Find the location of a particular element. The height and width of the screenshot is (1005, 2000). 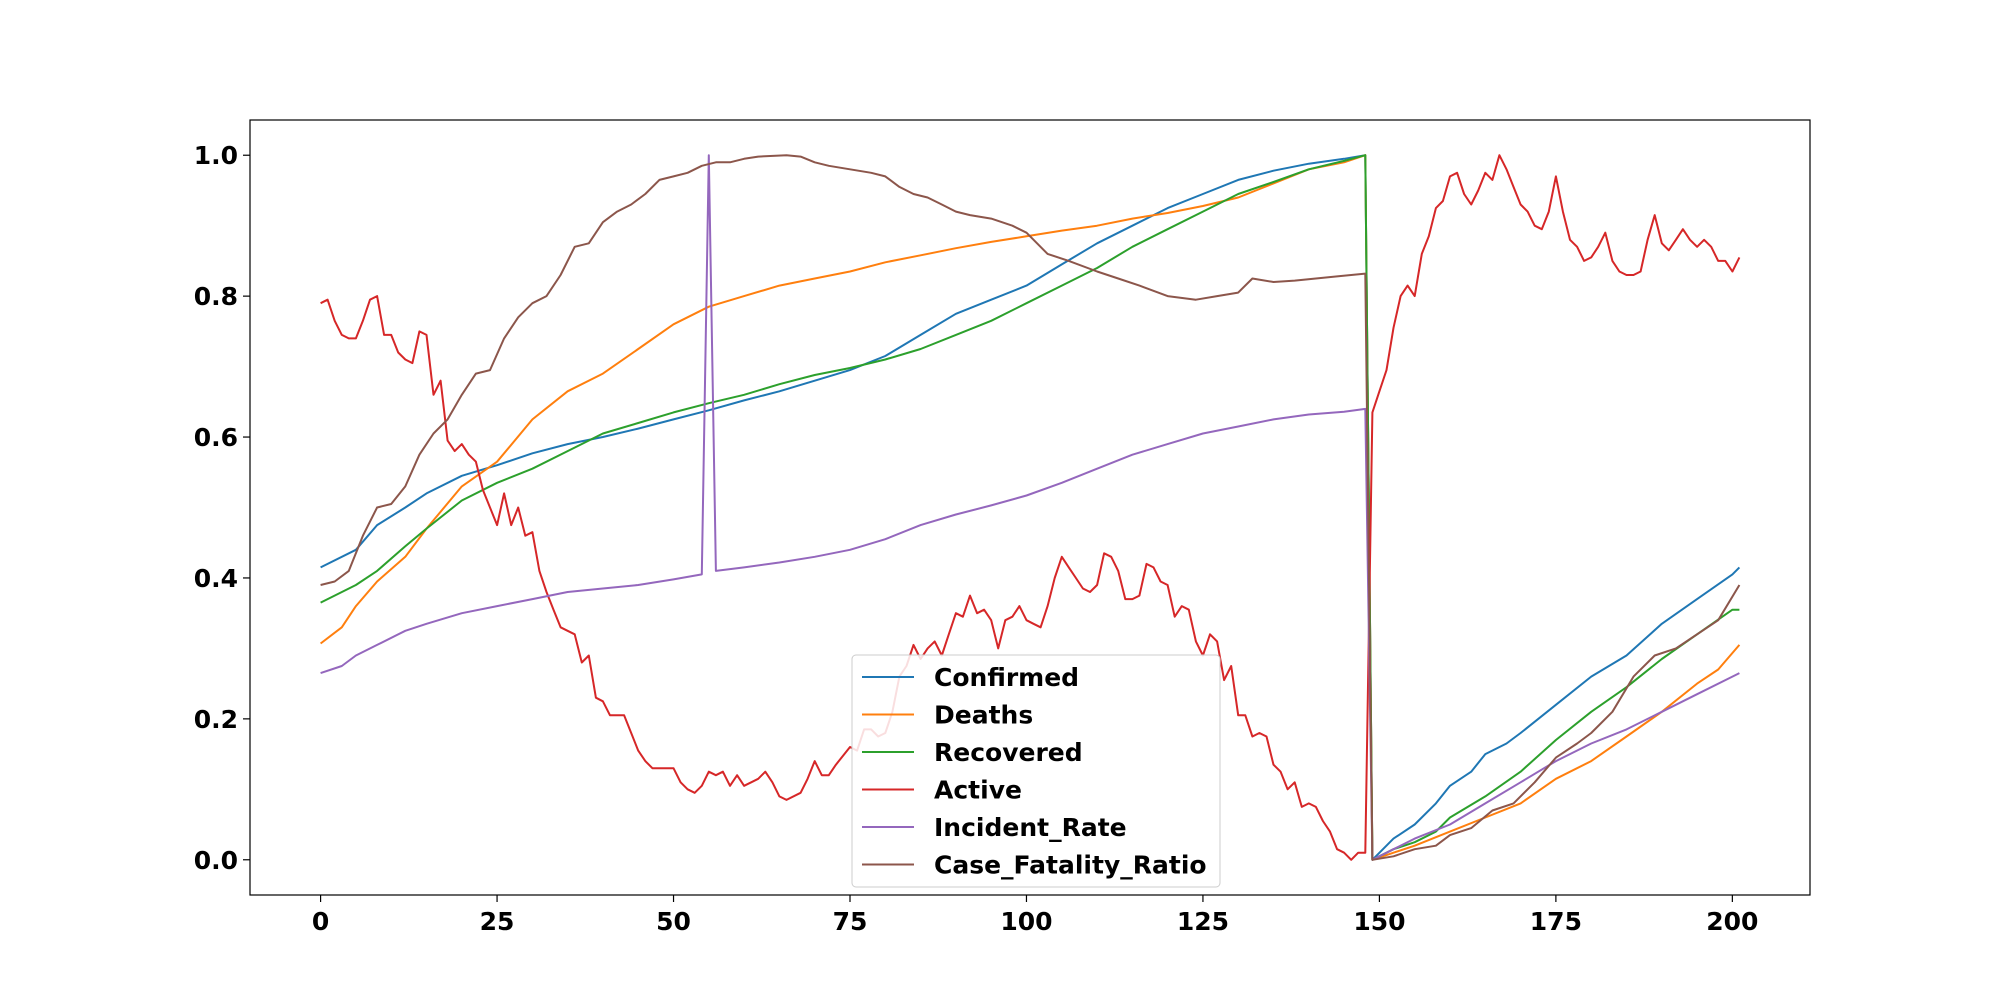

x-axis: 0 25 50 75 100 125 150 175 200 is located at coordinates (1035, 915).